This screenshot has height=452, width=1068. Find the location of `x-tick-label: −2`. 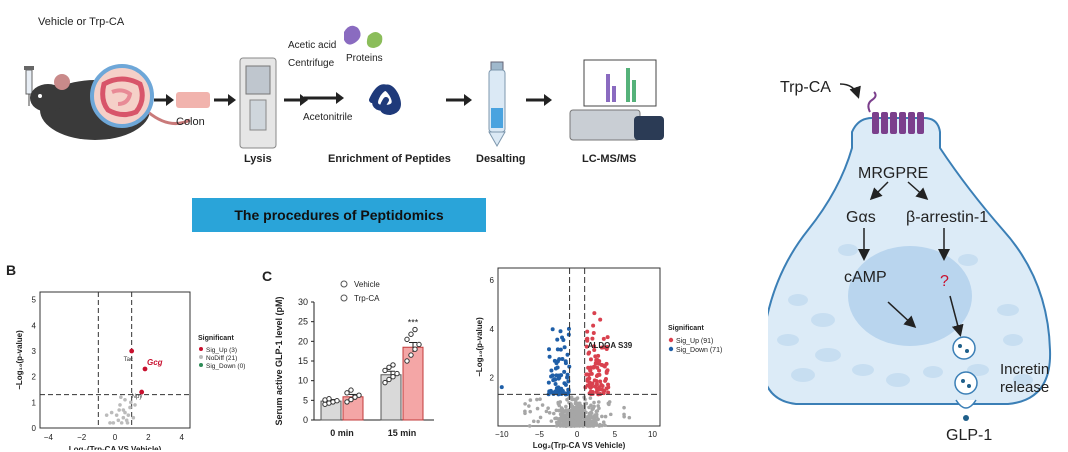

x-tick-label: −2 is located at coordinates (82, 437).